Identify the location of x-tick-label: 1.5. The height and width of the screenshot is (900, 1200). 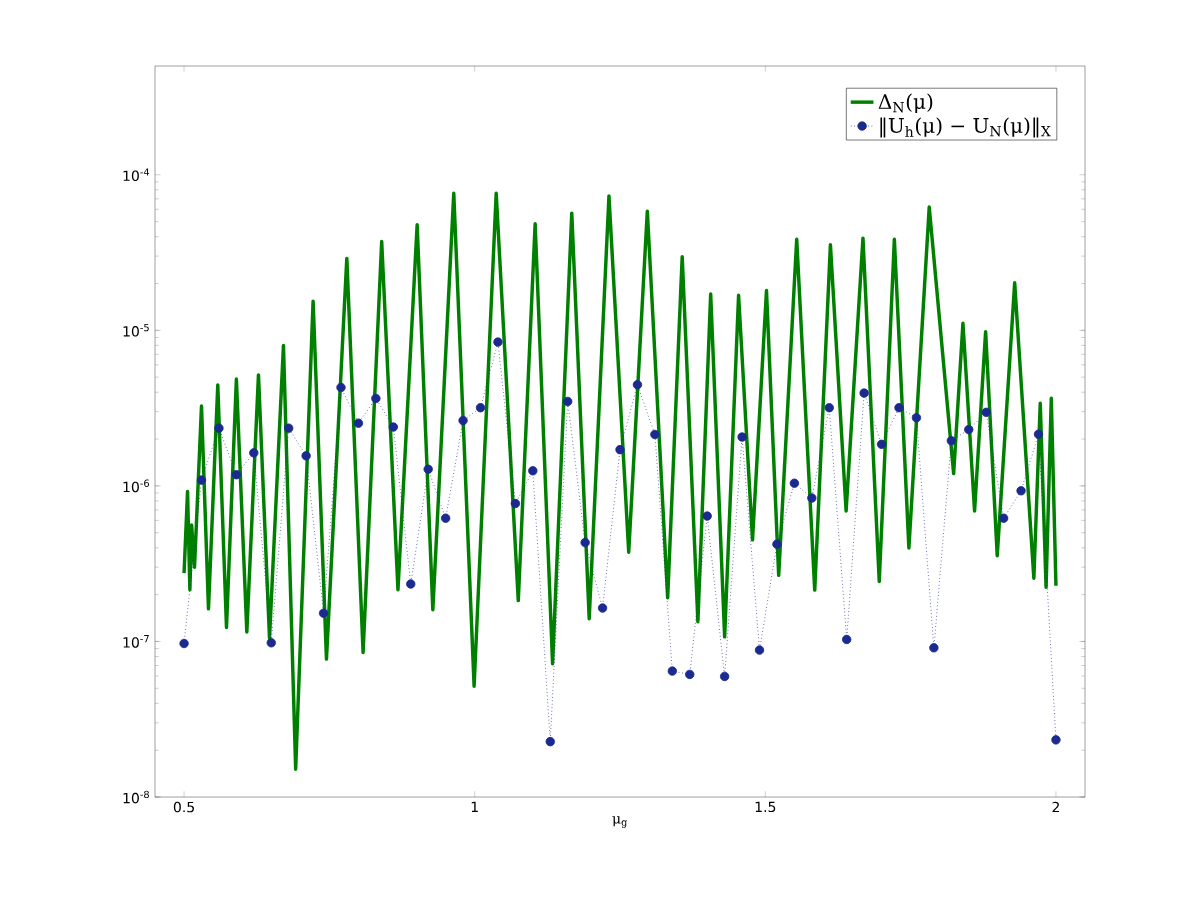
(765, 807).